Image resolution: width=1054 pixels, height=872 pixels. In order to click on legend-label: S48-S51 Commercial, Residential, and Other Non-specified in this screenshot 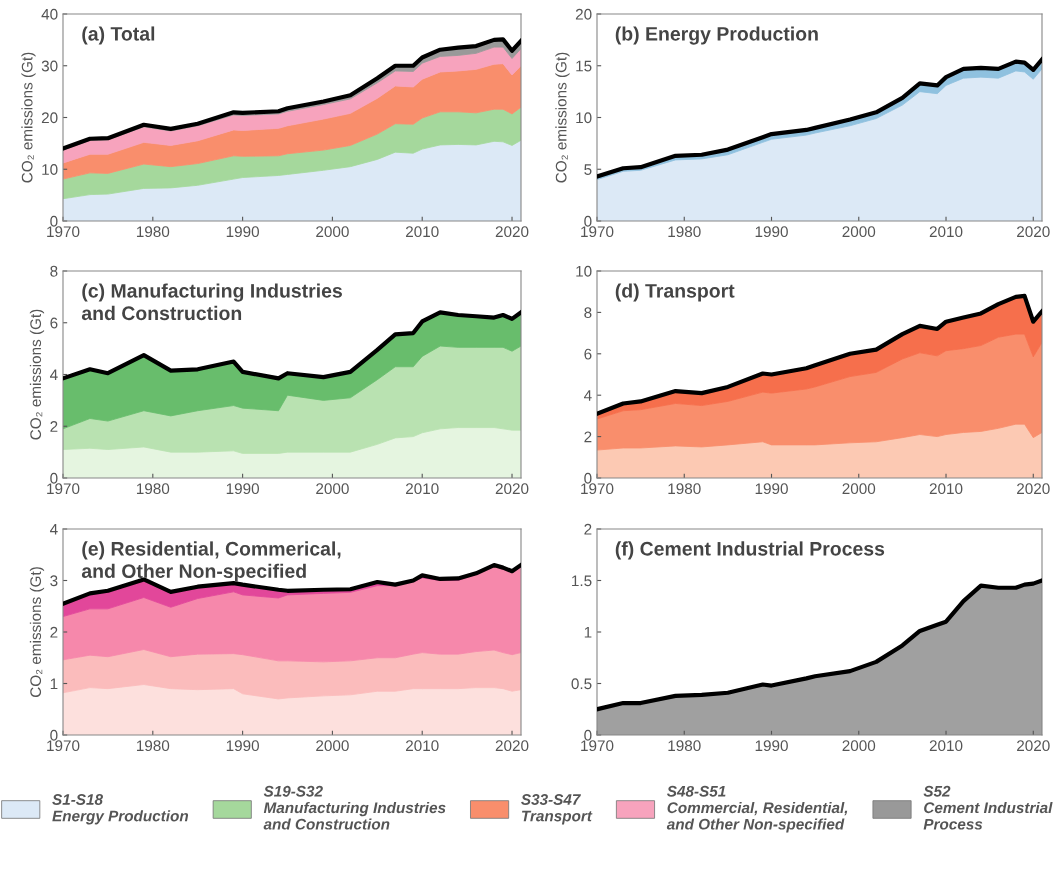, I will do `click(757, 809)`.